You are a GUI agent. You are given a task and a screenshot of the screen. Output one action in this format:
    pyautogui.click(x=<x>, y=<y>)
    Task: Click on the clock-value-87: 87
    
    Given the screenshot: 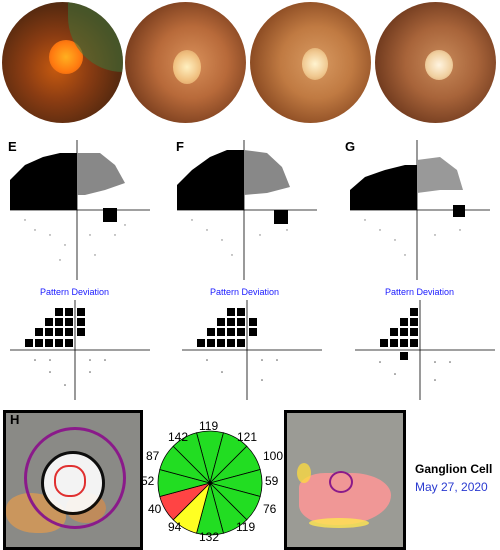 What is the action you would take?
    pyautogui.click(x=153, y=456)
    